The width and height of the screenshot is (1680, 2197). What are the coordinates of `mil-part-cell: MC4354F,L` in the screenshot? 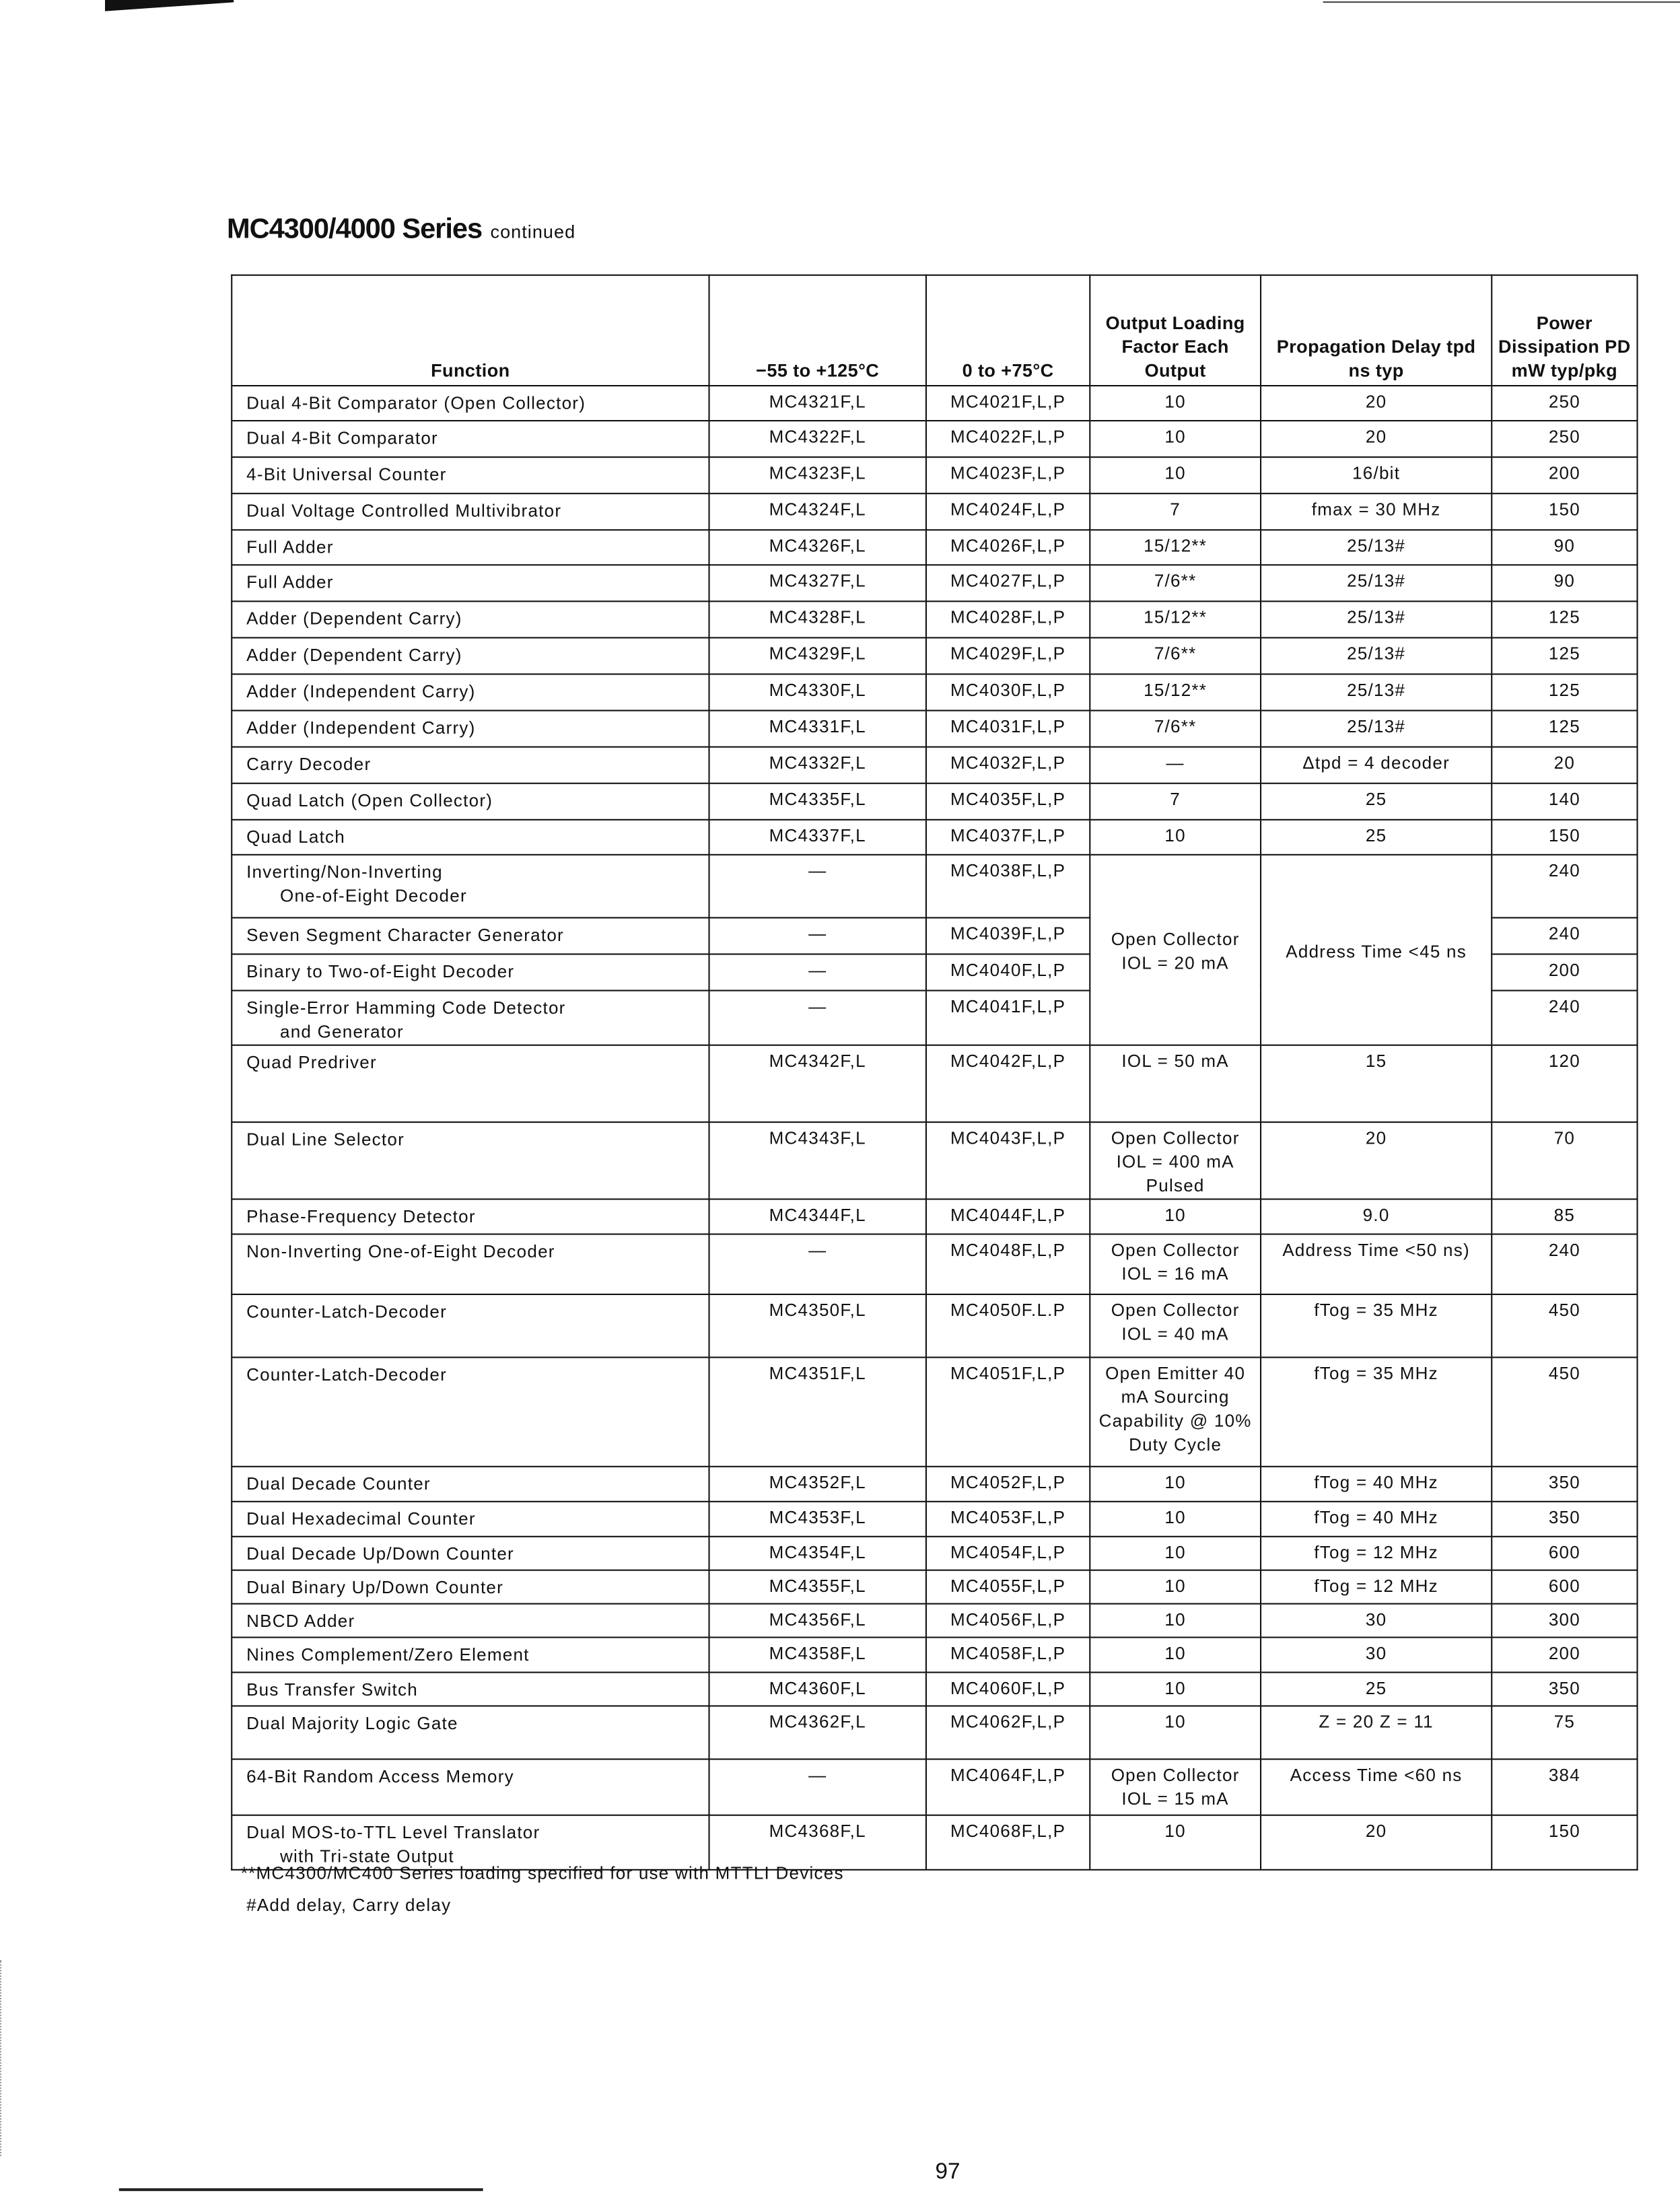 It's located at (818, 1553).